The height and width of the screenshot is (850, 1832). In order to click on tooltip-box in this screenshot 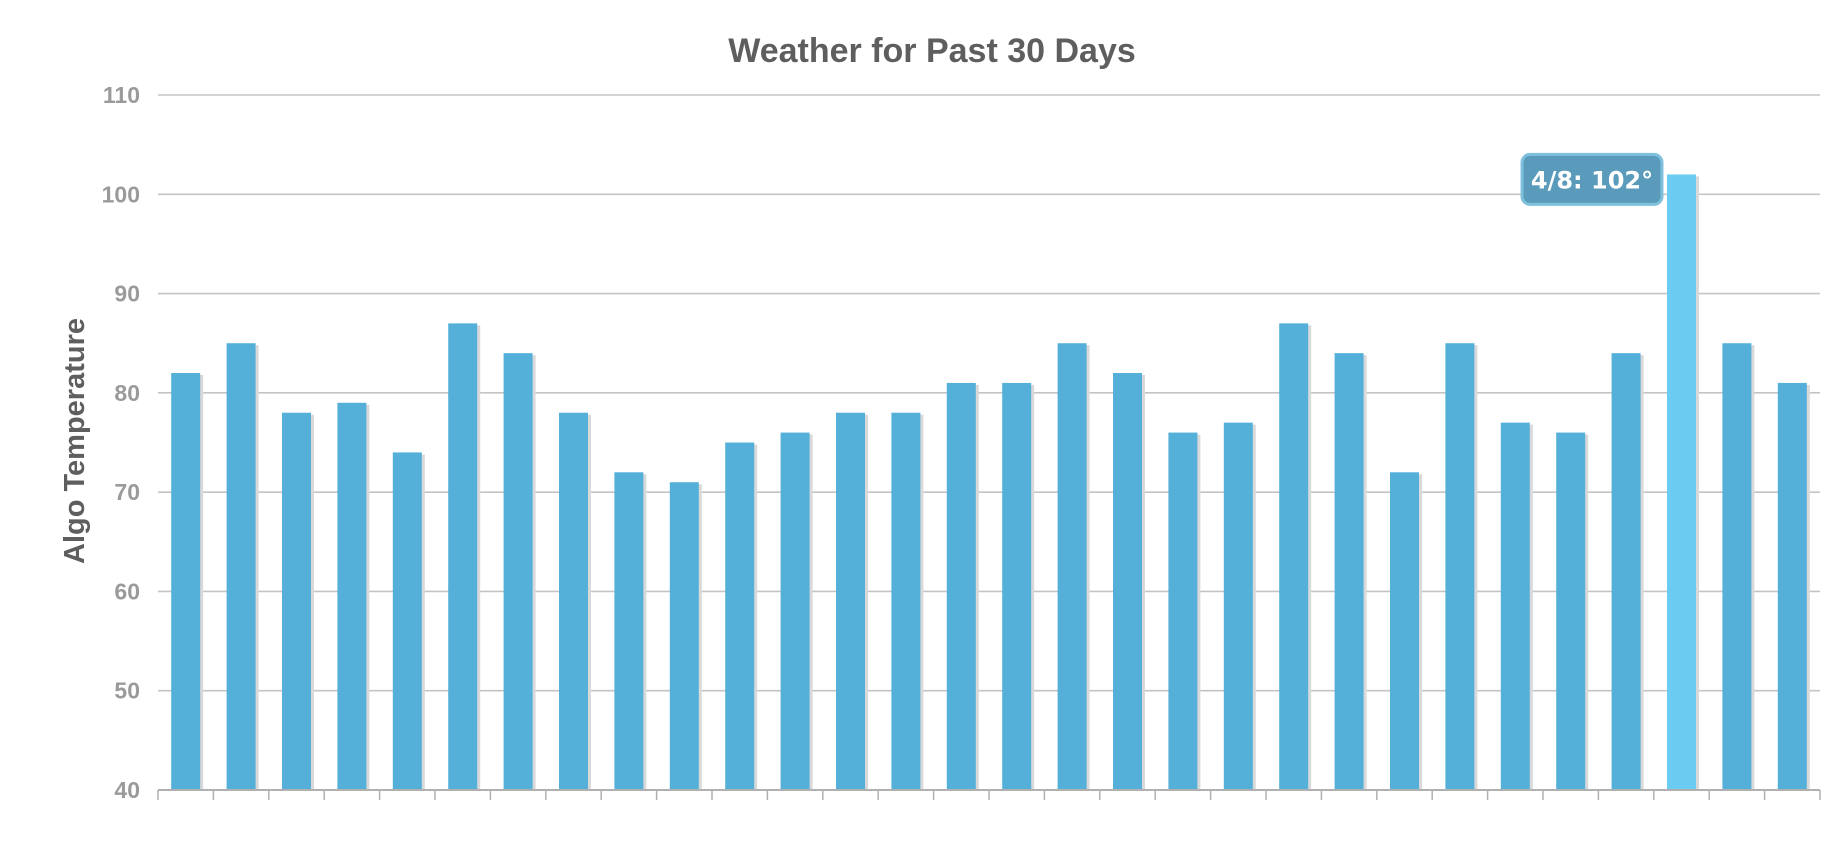, I will do `click(1592, 179)`.